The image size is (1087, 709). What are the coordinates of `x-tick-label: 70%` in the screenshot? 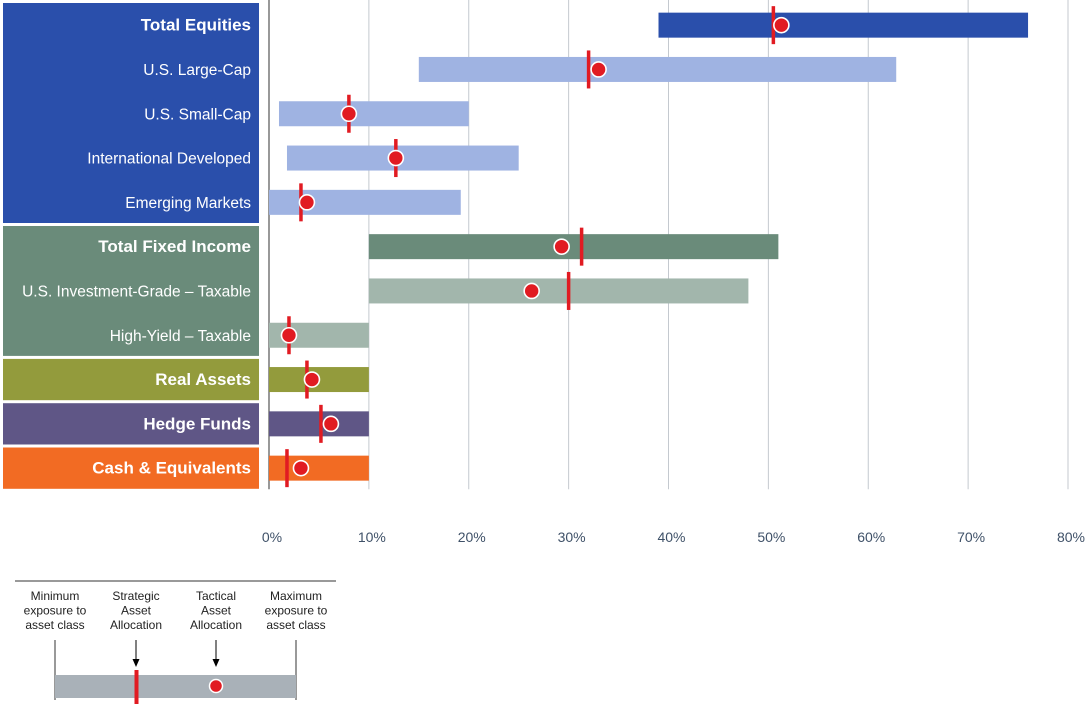 It's located at (971, 537).